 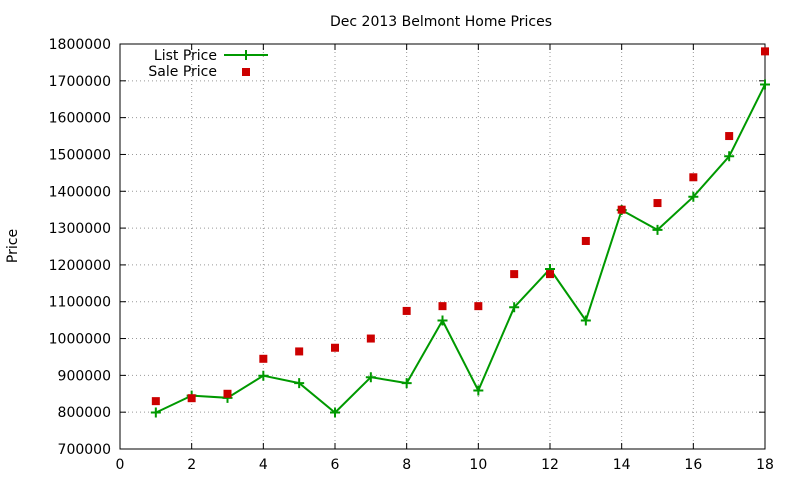 What do you see at coordinates (263, 465) in the screenshot?
I see `x-tick-label: 4` at bounding box center [263, 465].